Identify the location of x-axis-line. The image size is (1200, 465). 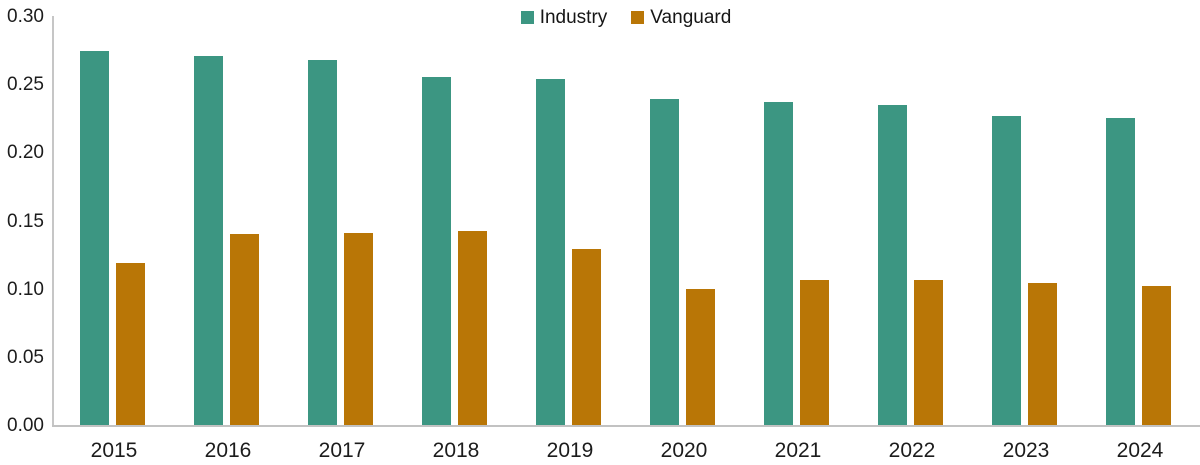
(626, 426).